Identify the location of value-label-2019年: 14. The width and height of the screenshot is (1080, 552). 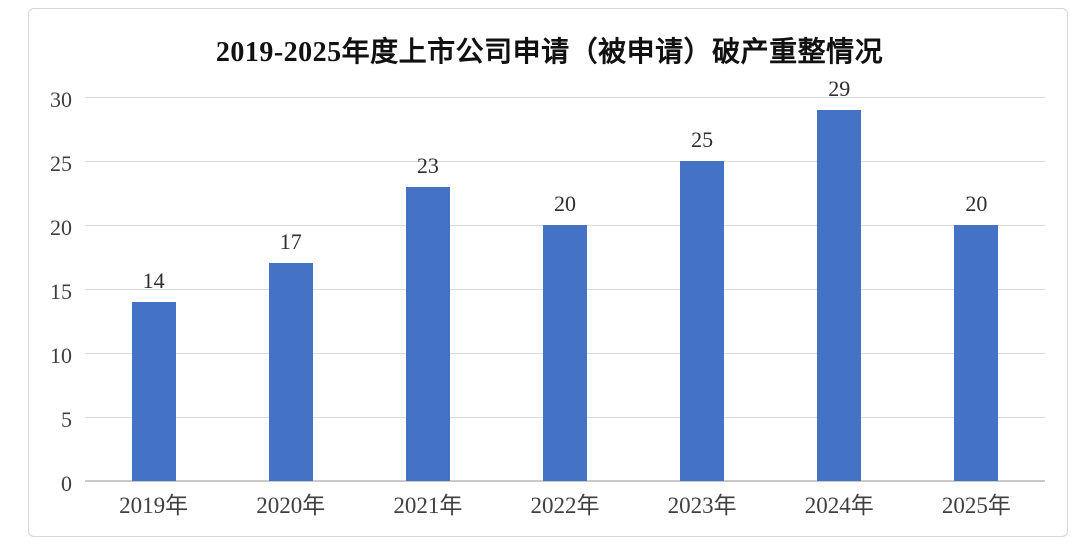
(153, 280).